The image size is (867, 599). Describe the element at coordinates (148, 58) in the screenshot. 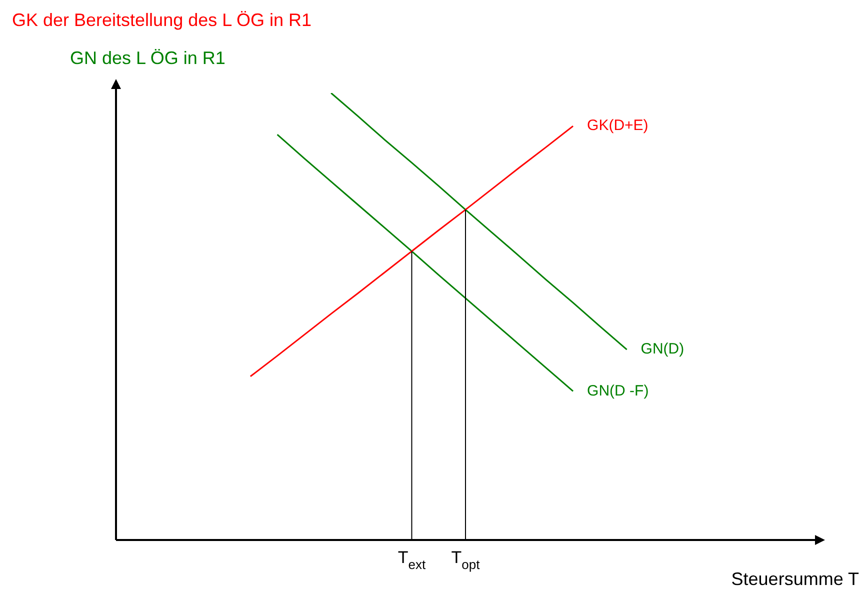

I see `y2-axis-title: GN des L ÖG in R1` at that location.